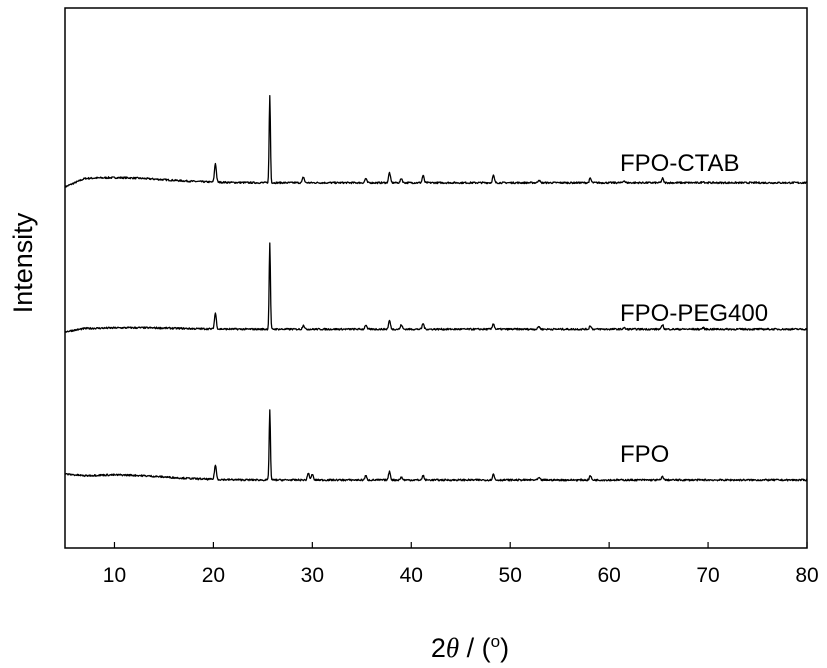 The height and width of the screenshot is (668, 827). What do you see at coordinates (213, 575) in the screenshot?
I see `x-tick-label-20: 20` at bounding box center [213, 575].